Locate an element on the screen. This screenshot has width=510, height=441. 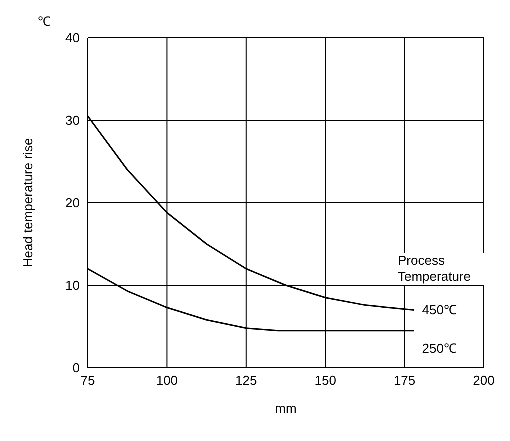
x-axis-title: mm is located at coordinates (286, 408).